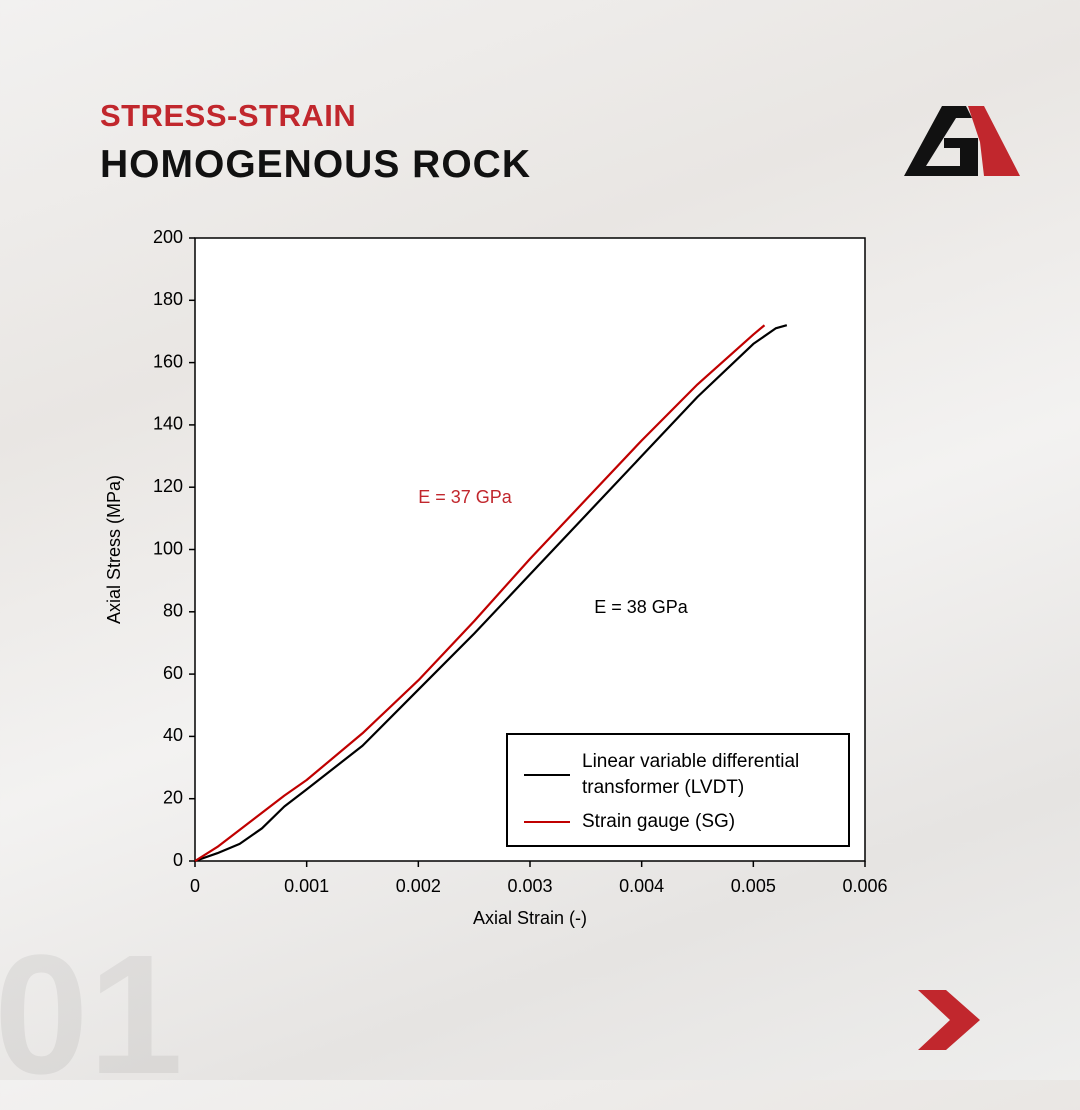 The width and height of the screenshot is (1080, 1110). What do you see at coordinates (168, 299) in the screenshot?
I see `y-tick-label: 180` at bounding box center [168, 299].